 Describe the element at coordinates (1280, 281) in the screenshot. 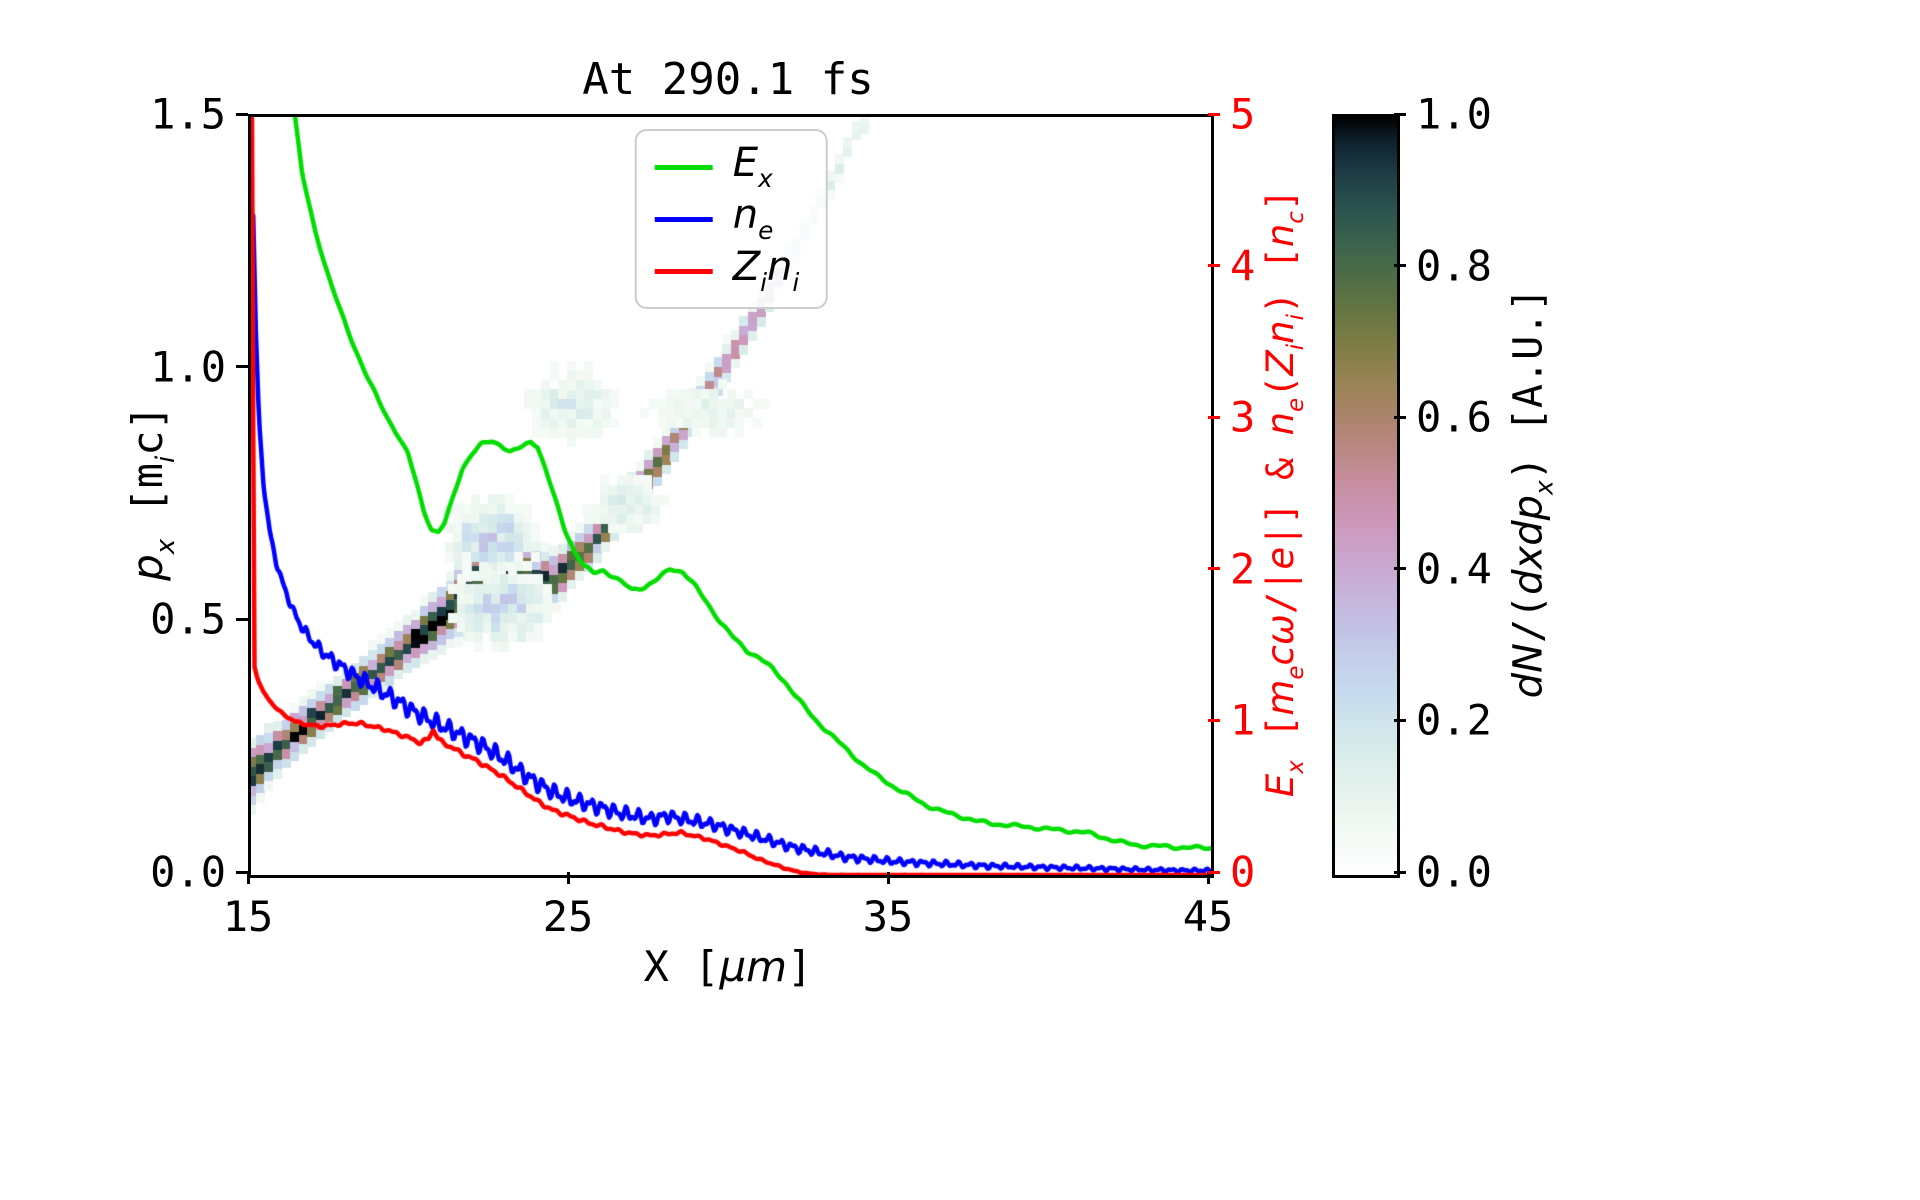

I see `label-segment: ) [` at that location.